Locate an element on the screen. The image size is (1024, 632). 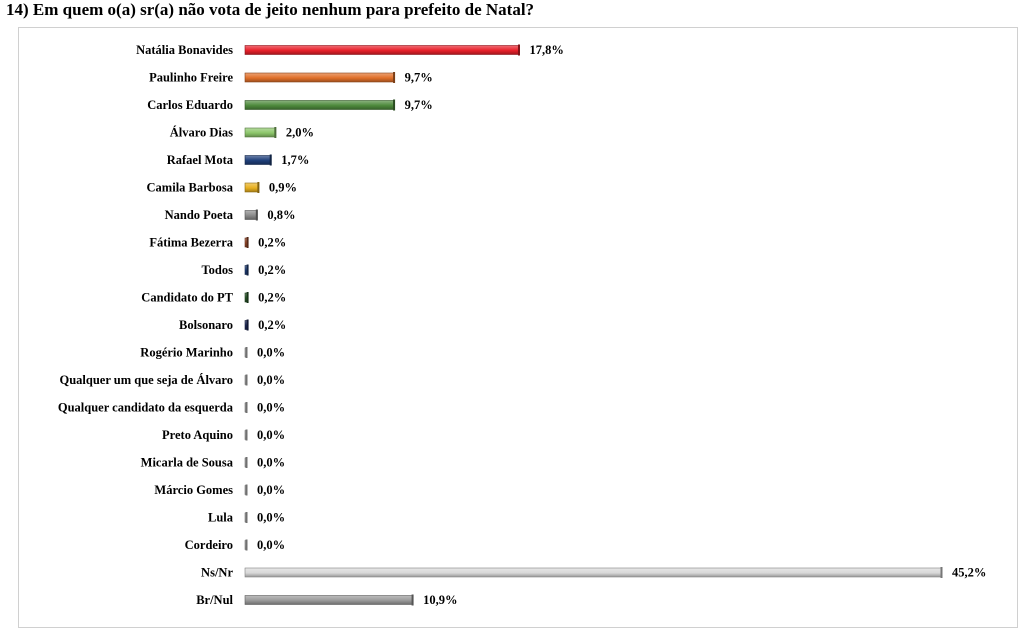
value-label: 1,7% is located at coordinates (295, 160).